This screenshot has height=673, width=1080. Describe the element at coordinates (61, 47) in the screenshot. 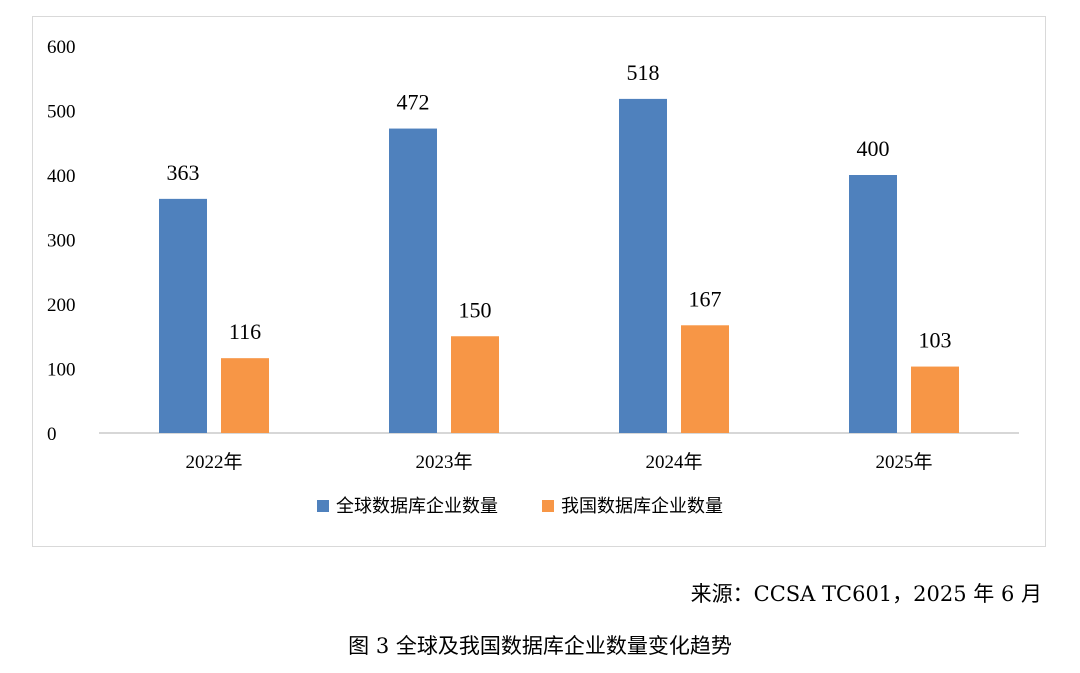

I see `y-tick-label: 600` at that location.